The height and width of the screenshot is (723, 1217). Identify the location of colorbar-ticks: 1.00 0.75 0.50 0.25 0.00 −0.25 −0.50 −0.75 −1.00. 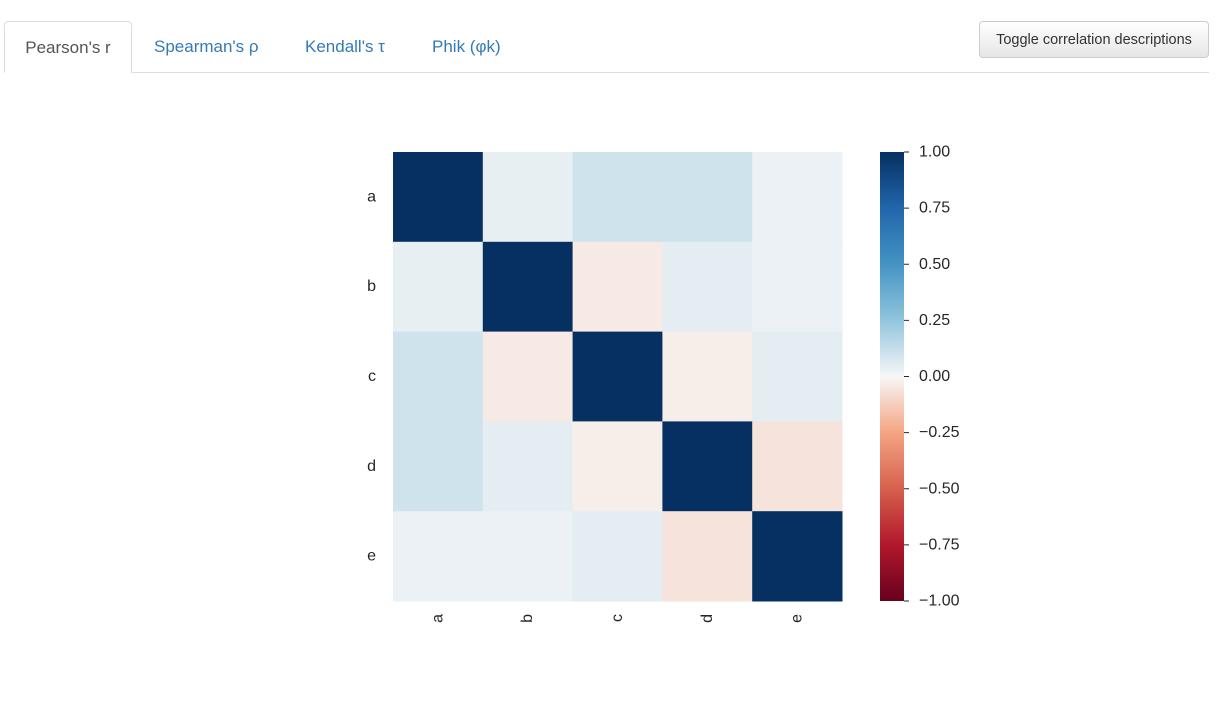
(932, 377).